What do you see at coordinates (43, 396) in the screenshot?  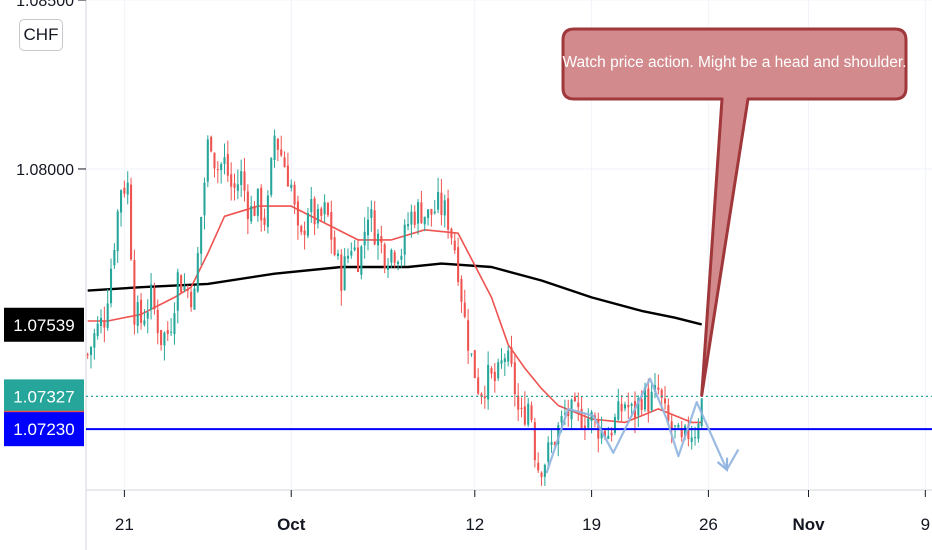 I see `price-badge-label: 1.07327` at bounding box center [43, 396].